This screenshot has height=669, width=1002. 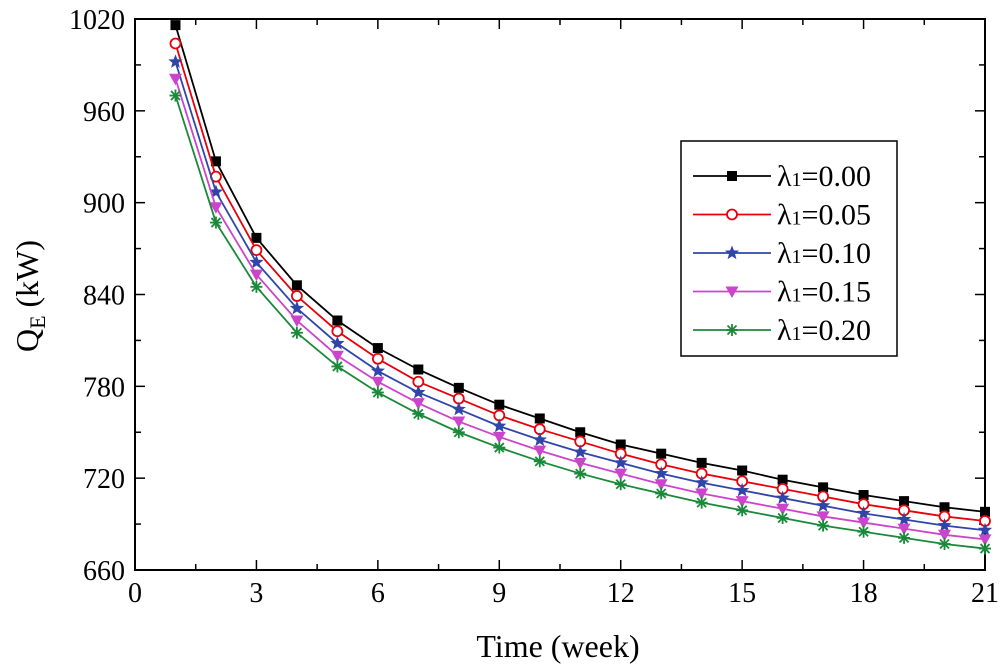 I want to click on y-tick-label: 960, so click(x=104, y=112).